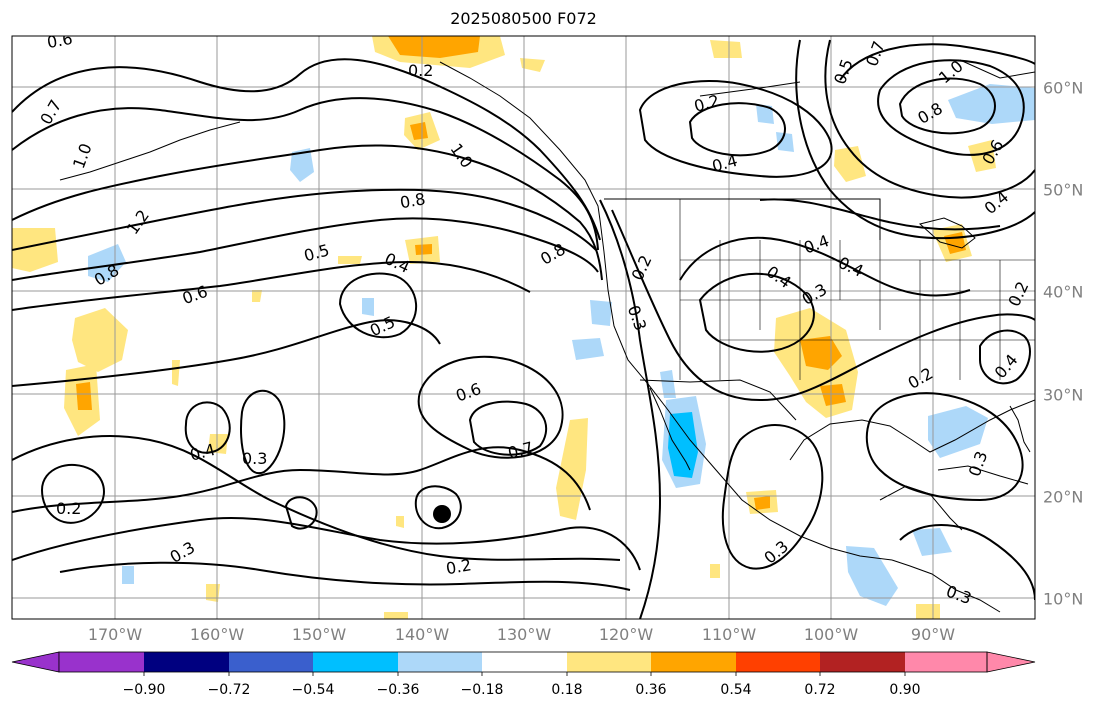 This screenshot has height=712, width=1105. What do you see at coordinates (947, 233) in the screenshot?
I see `lakes` at bounding box center [947, 233].